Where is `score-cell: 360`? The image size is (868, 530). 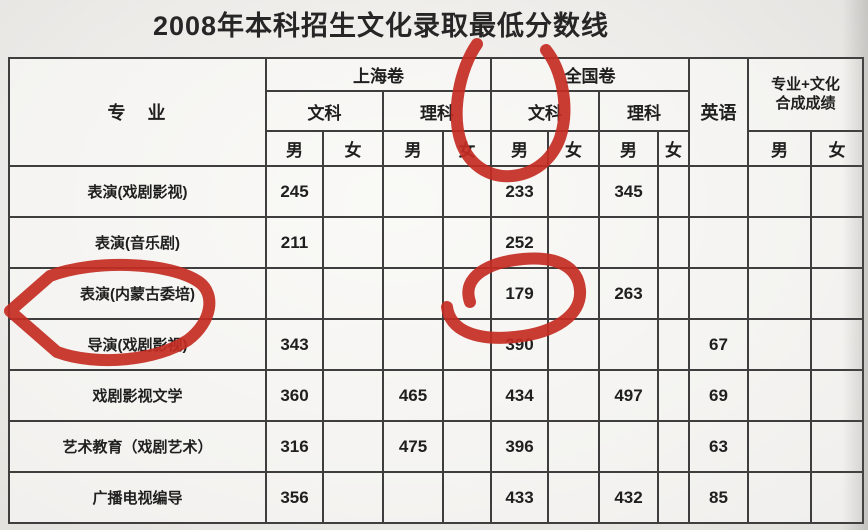
score-cell: 360 is located at coordinates (294, 395).